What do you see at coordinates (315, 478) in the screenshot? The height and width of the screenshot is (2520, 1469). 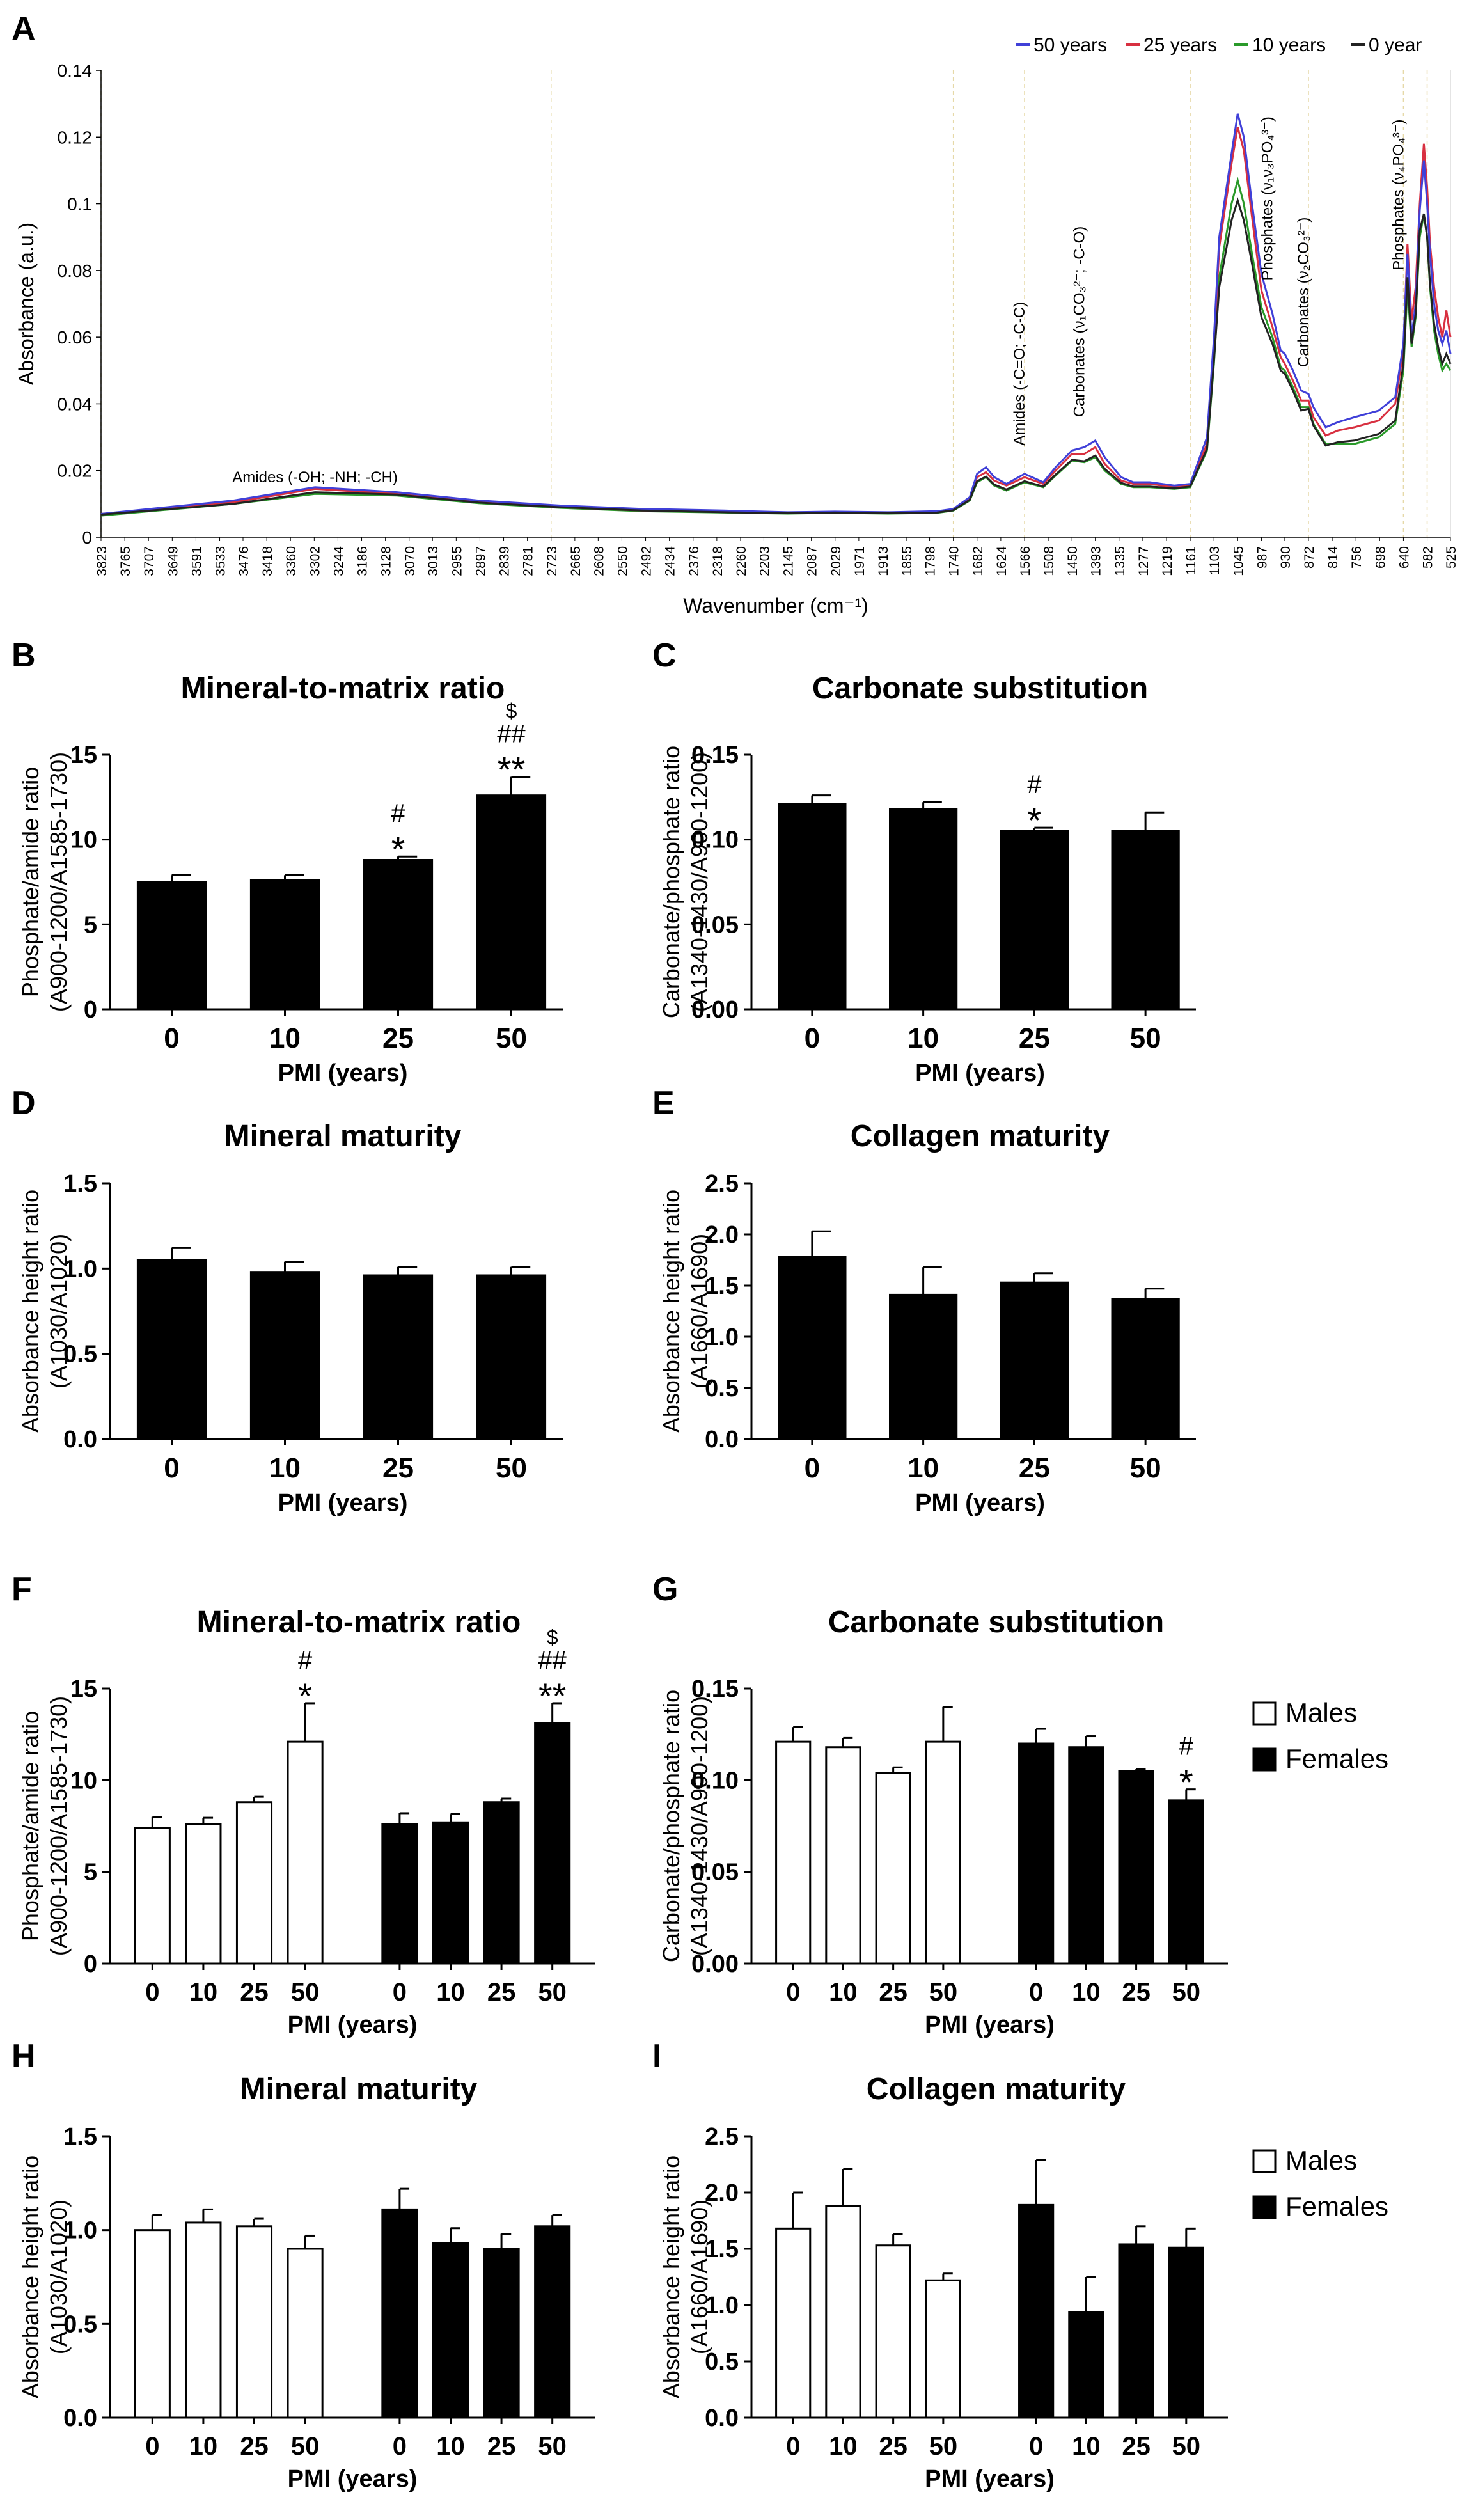 I see `spectrum-annotation: Amides (-OH; -NH; -CH)` at bounding box center [315, 478].